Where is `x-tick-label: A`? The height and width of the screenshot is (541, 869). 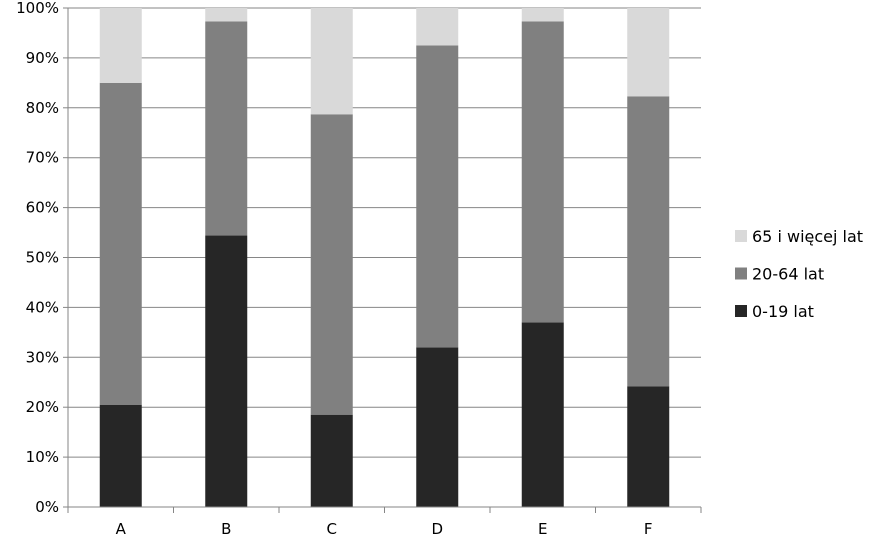 x-tick-label: A is located at coordinates (121, 529).